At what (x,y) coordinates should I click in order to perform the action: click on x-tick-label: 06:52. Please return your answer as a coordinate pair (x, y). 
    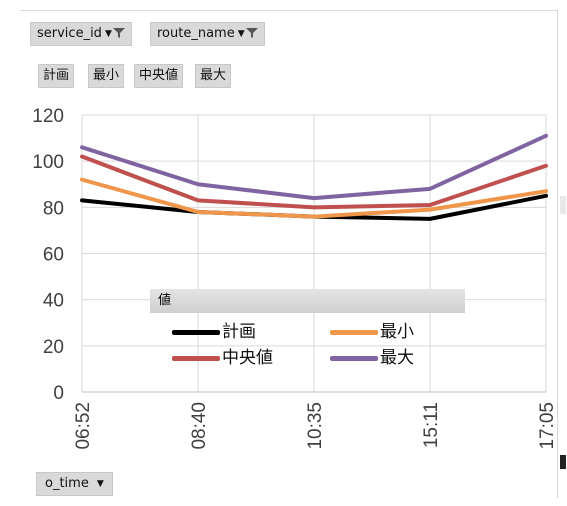
    Looking at the image, I should click on (83, 426).